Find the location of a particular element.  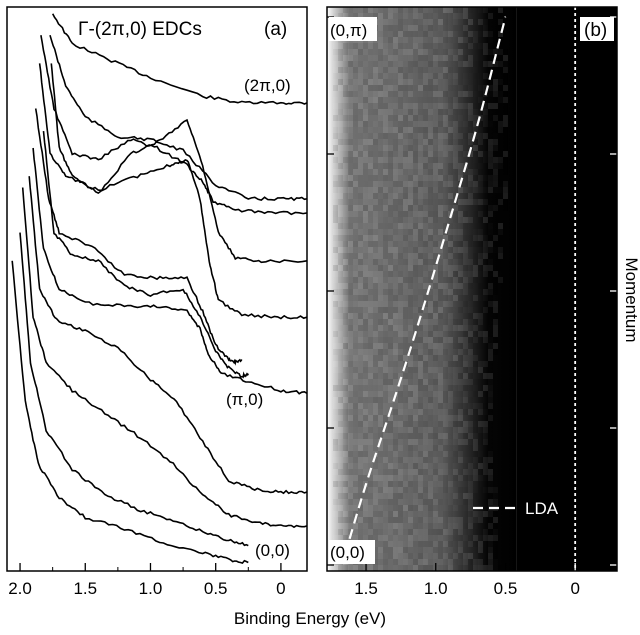

edc-curve is located at coordinates (146, 255).